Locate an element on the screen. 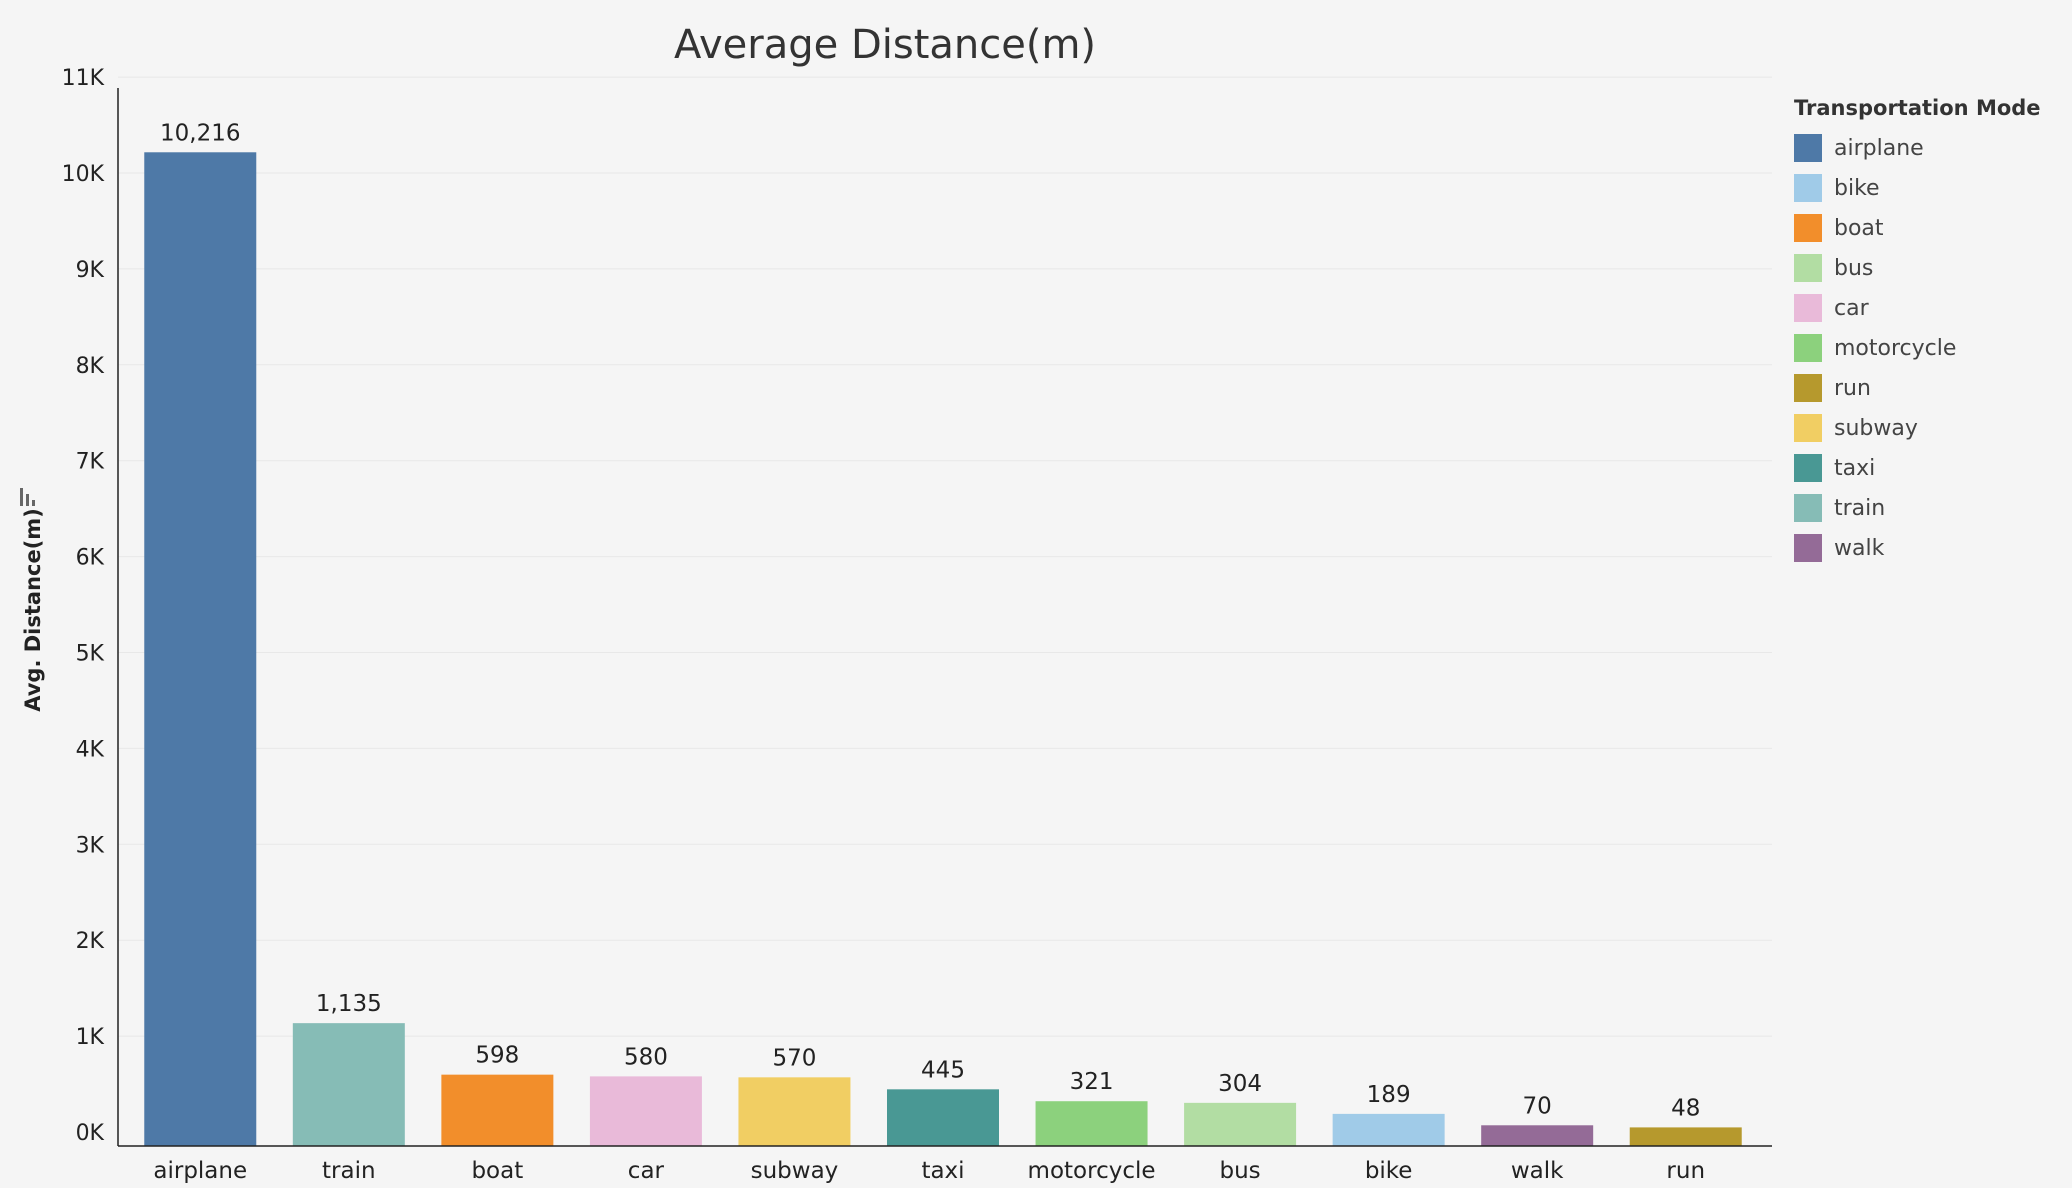 This screenshot has height=1188, width=2072. bar-run is located at coordinates (1685, 1136).